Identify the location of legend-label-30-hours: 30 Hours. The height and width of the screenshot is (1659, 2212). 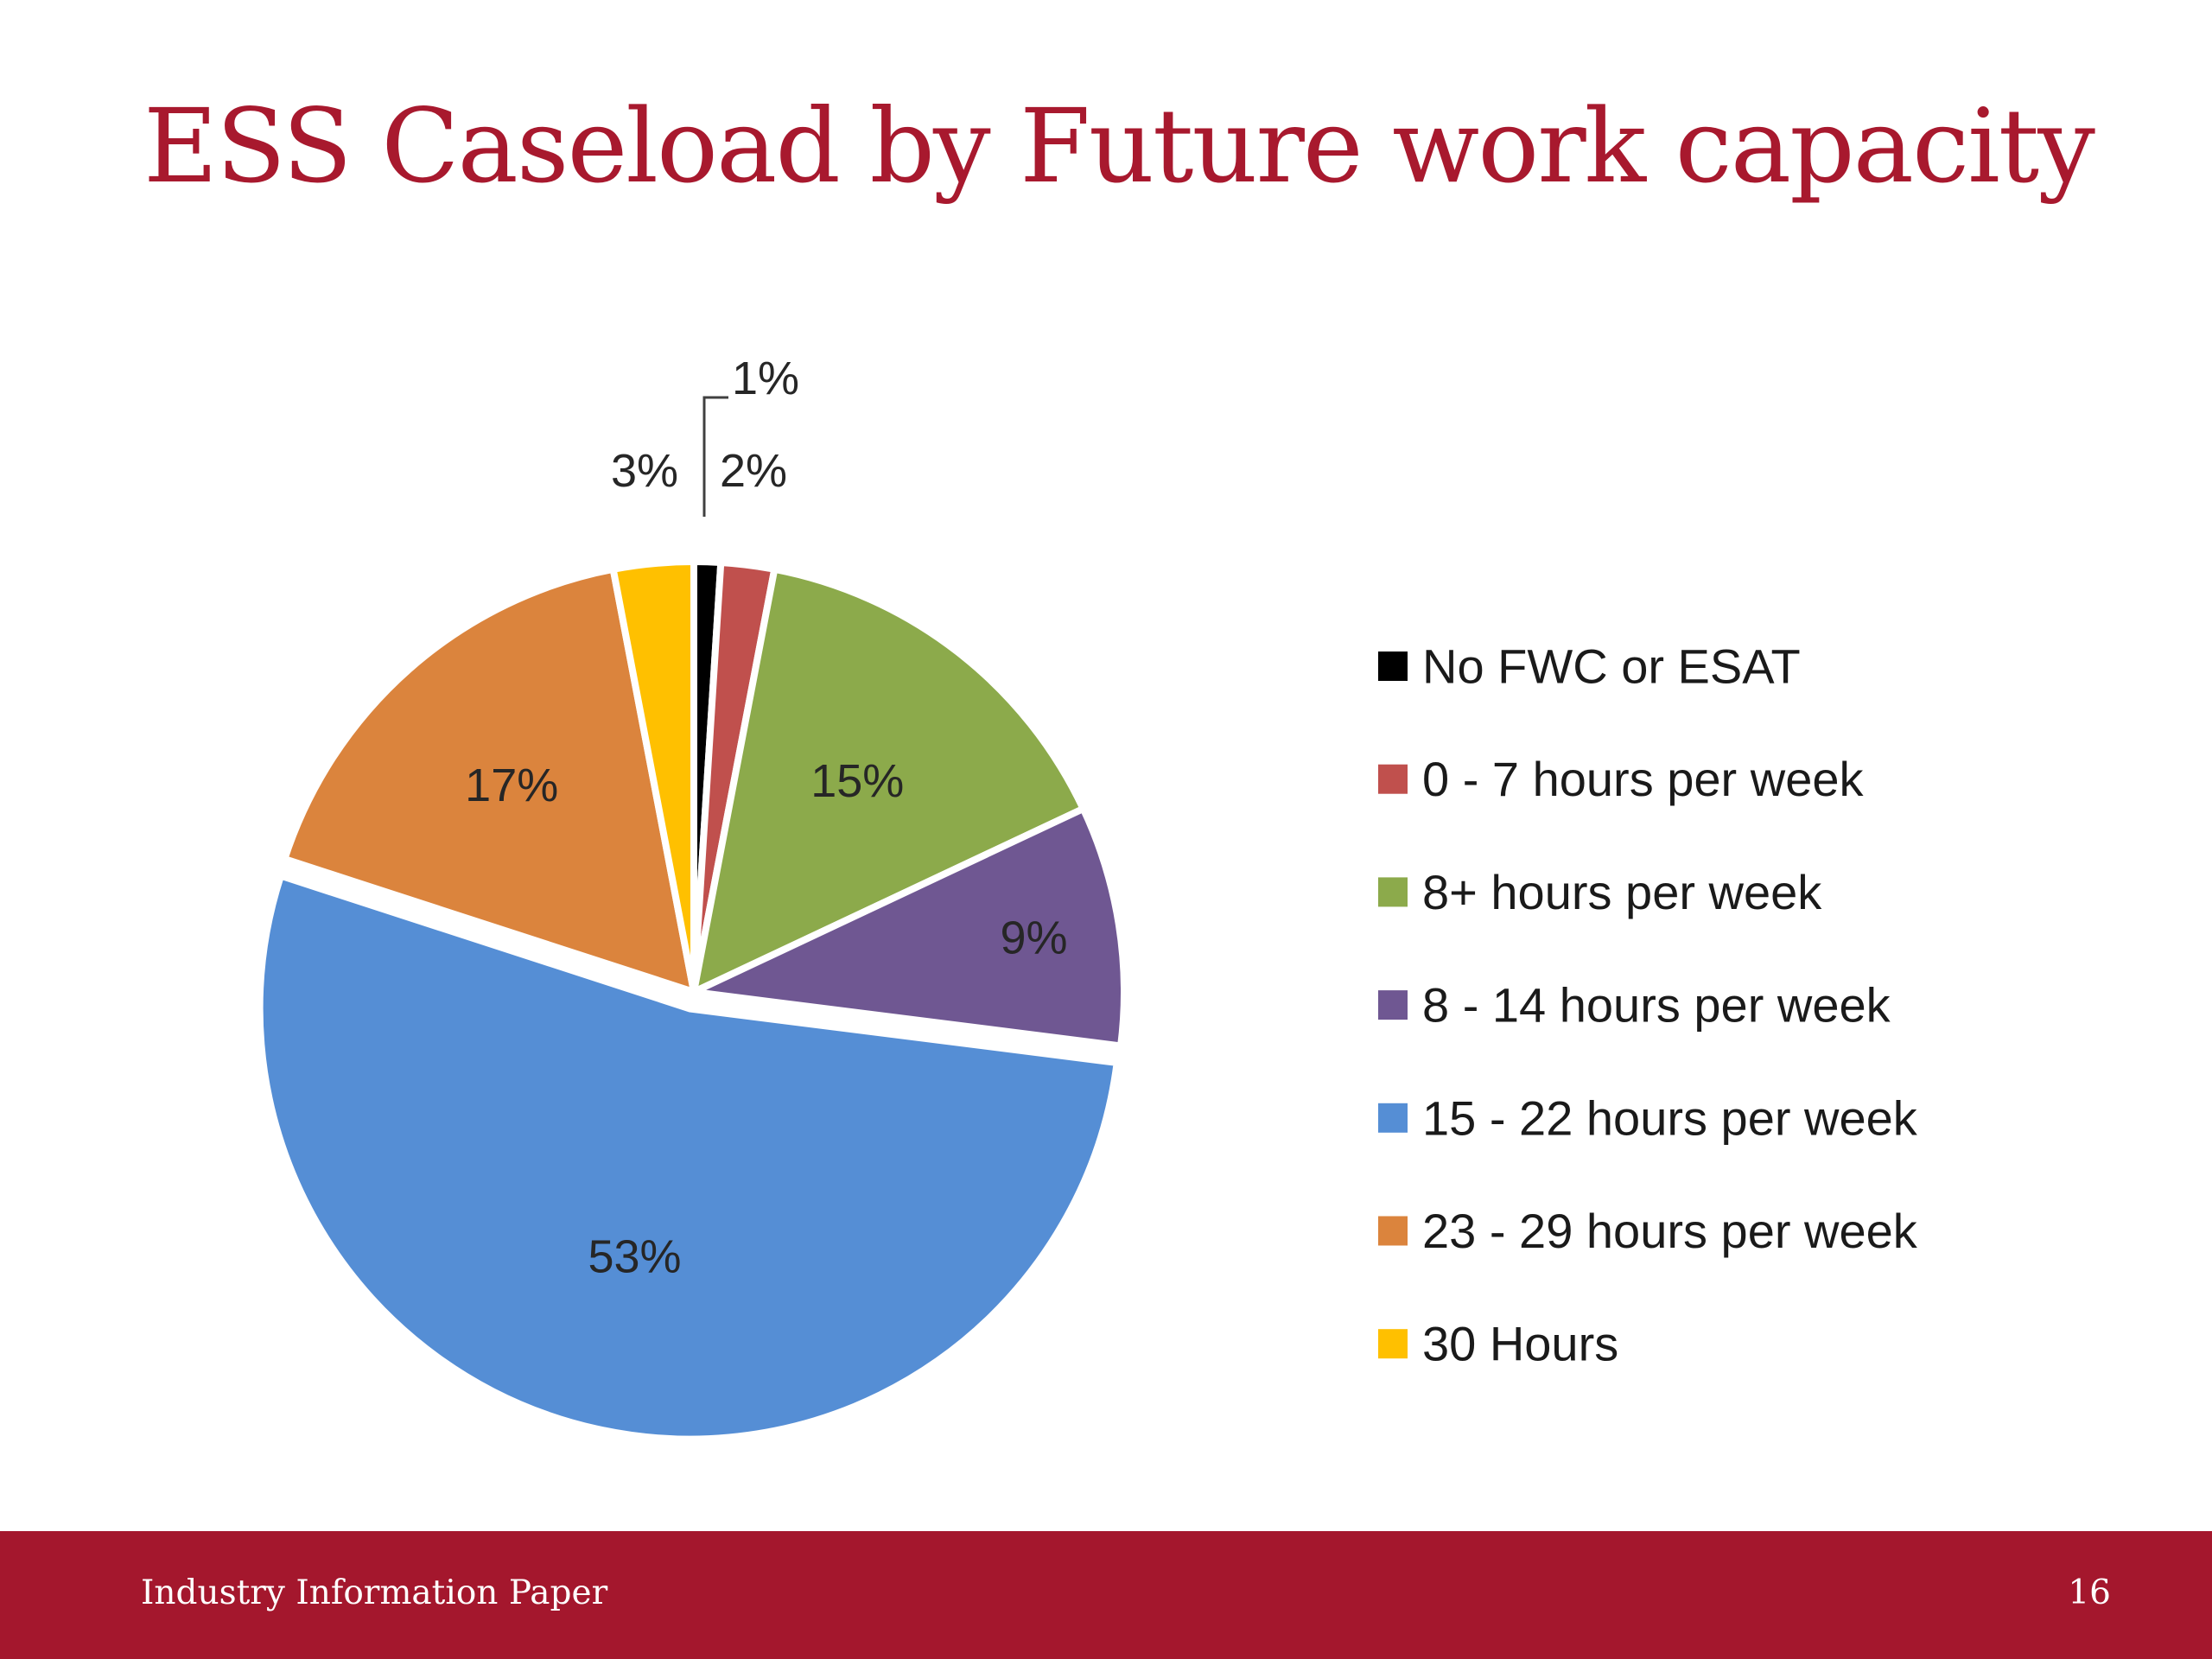
(1520, 1344).